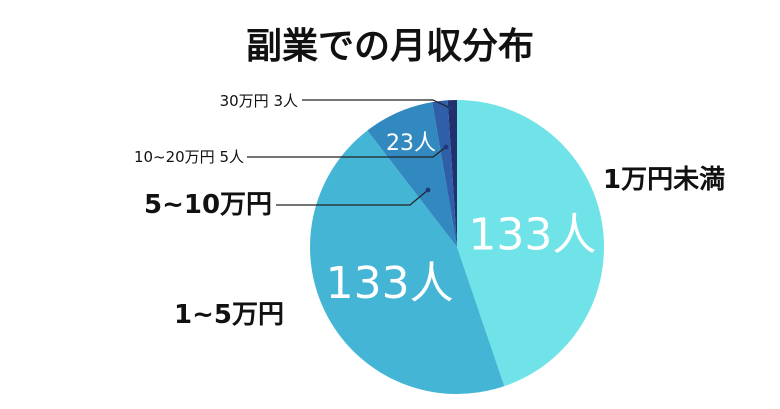  What do you see at coordinates (229, 315) in the screenshot?
I see `label-1-5man: 1~5万円` at bounding box center [229, 315].